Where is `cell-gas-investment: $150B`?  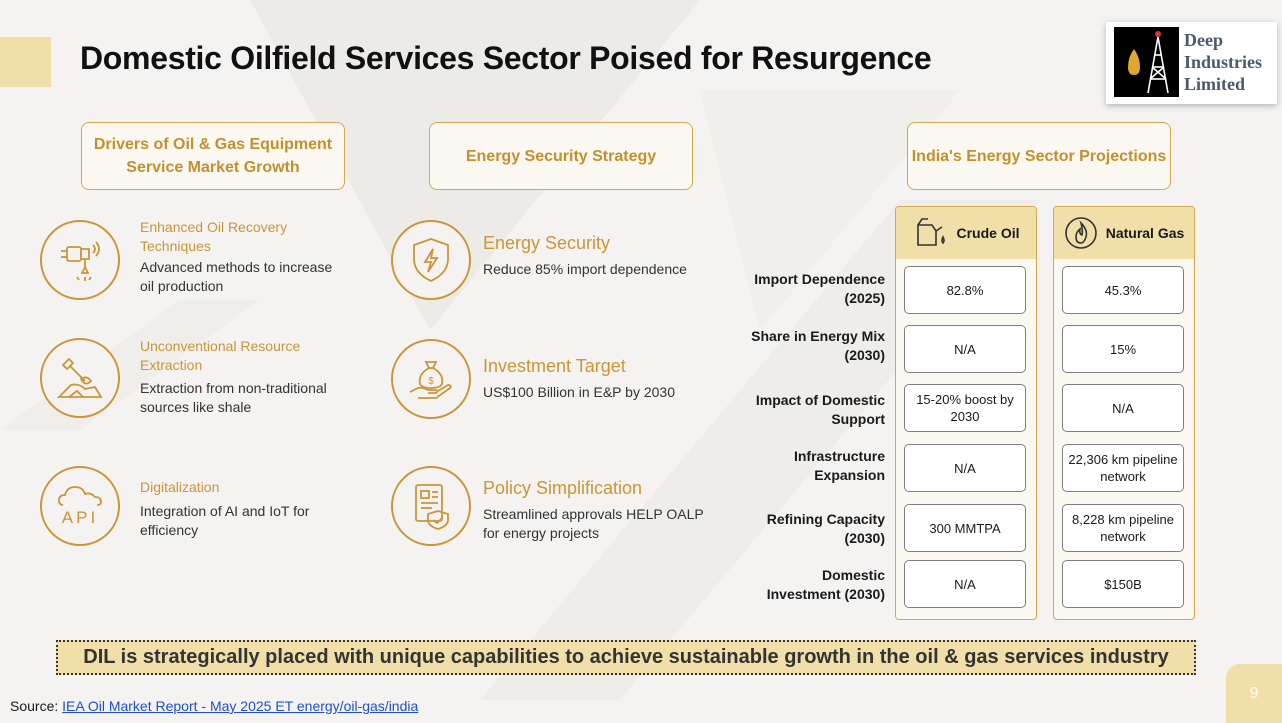
cell-gas-investment: $150B is located at coordinates (1123, 584).